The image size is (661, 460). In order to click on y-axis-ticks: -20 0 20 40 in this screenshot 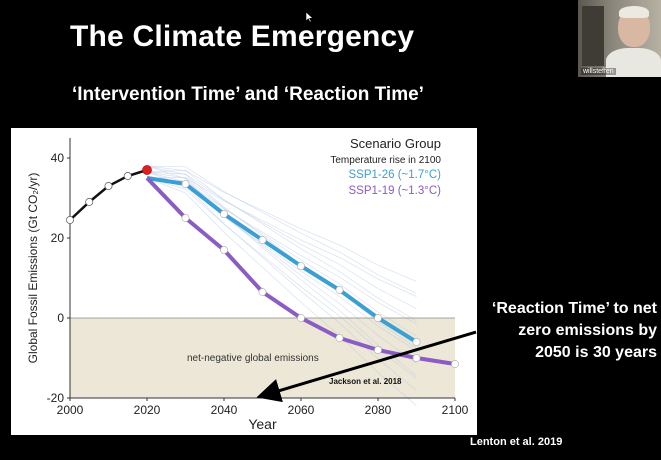, I will do `click(58, 278)`.